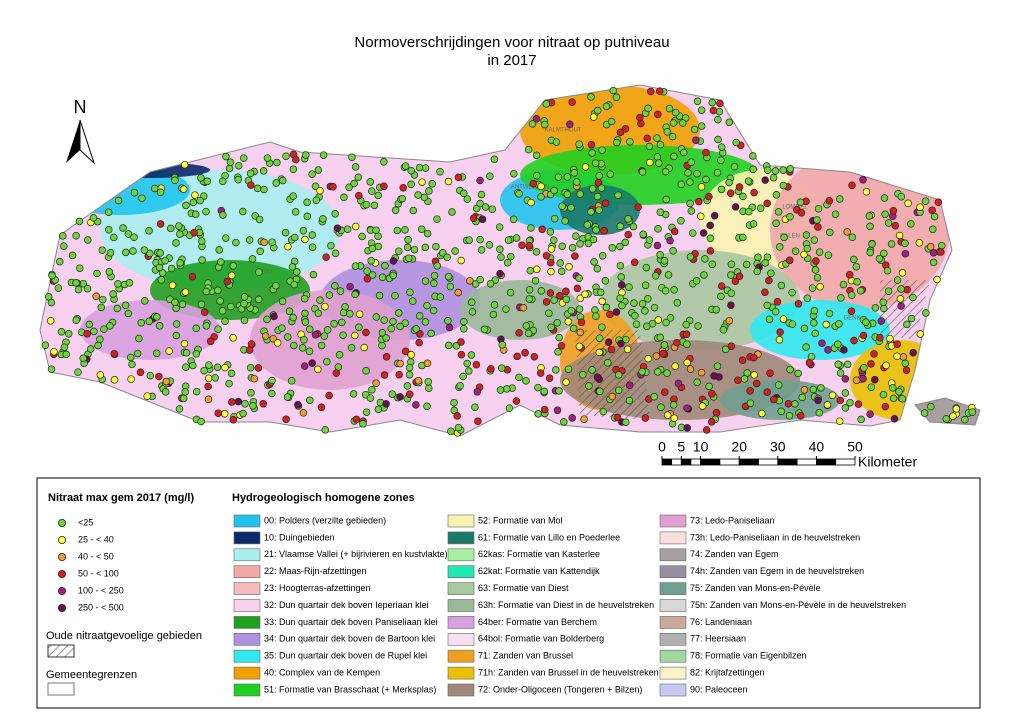  Describe the element at coordinates (124, 636) in the screenshot. I see `legend-label: Oude nitraatgevoelige gebieden` at that location.